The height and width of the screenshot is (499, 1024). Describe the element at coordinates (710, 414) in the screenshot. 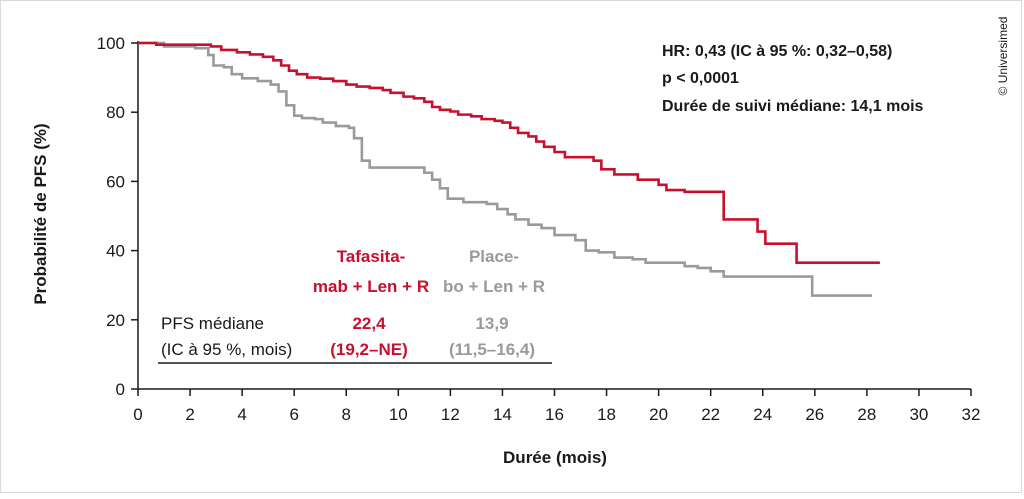

I see `x-tick-label: 22` at that location.